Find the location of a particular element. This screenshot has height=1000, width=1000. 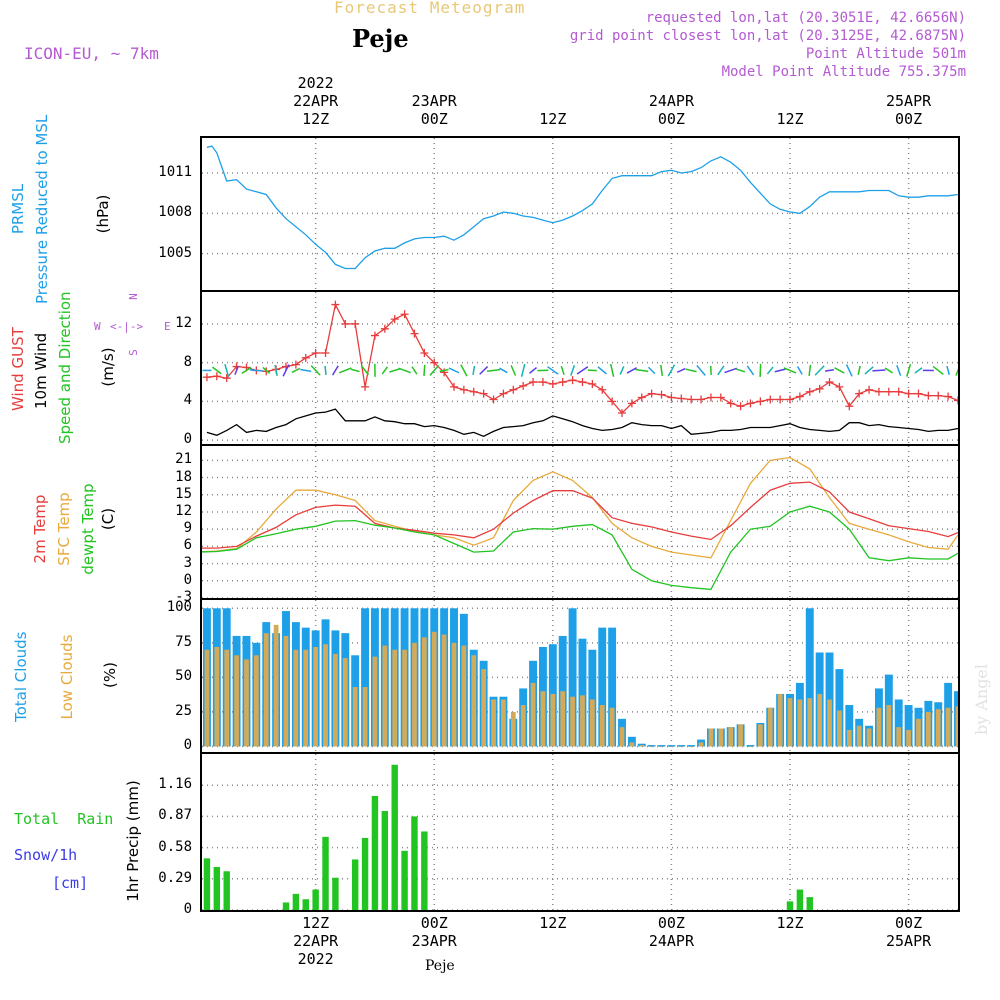

clouds-ytick: 75 is located at coordinates (183, 641).